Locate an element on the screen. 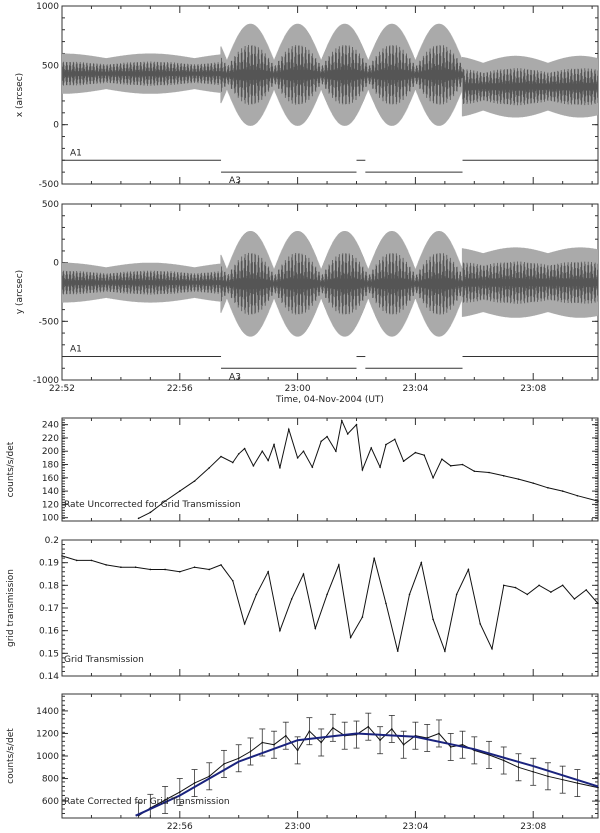 The height and width of the screenshot is (833, 600). y-tick-label: 600 is located at coordinates (50, 802).